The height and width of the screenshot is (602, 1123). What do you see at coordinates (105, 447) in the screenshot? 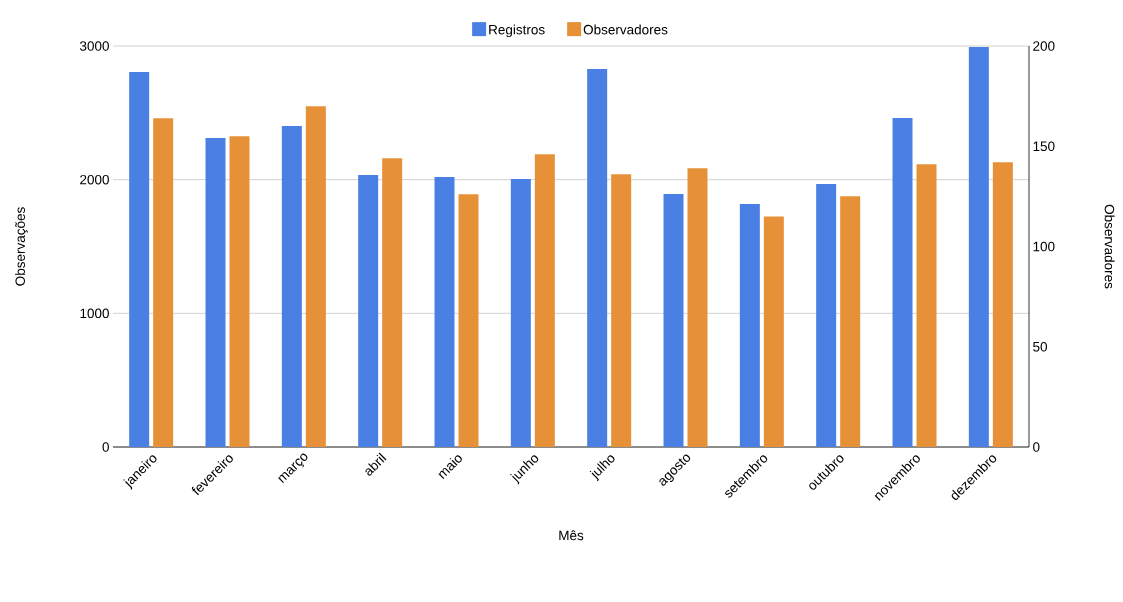
I see `y-tick-label: 0` at bounding box center [105, 447].